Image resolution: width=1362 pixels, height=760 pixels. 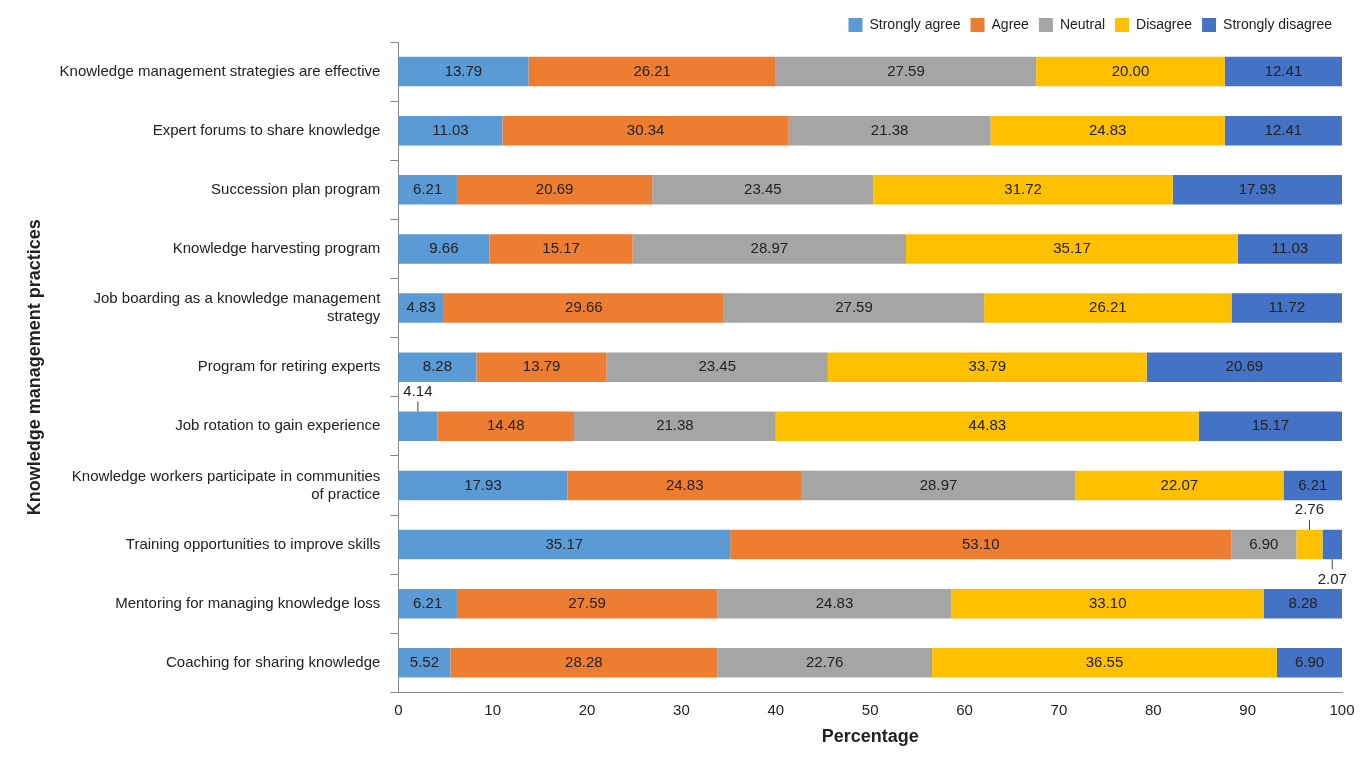 I want to click on x-tick-label: 60, so click(x=964, y=709).